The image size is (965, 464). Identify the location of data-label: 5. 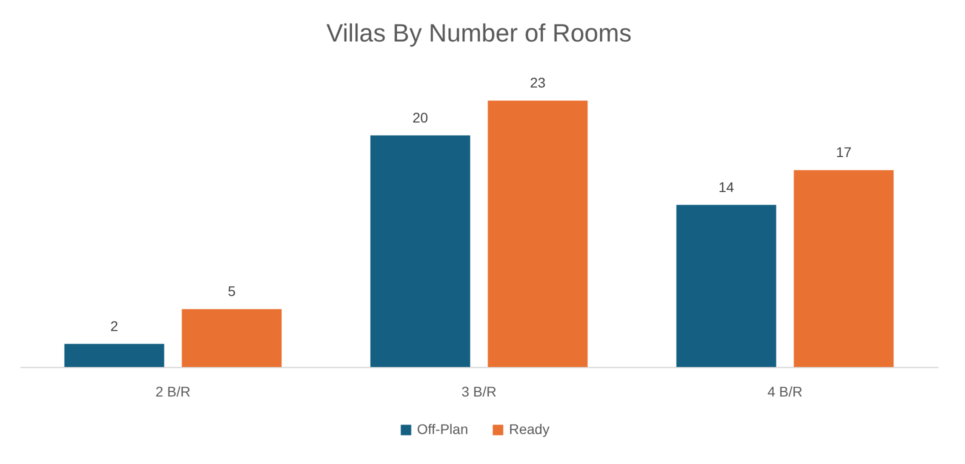
(232, 291).